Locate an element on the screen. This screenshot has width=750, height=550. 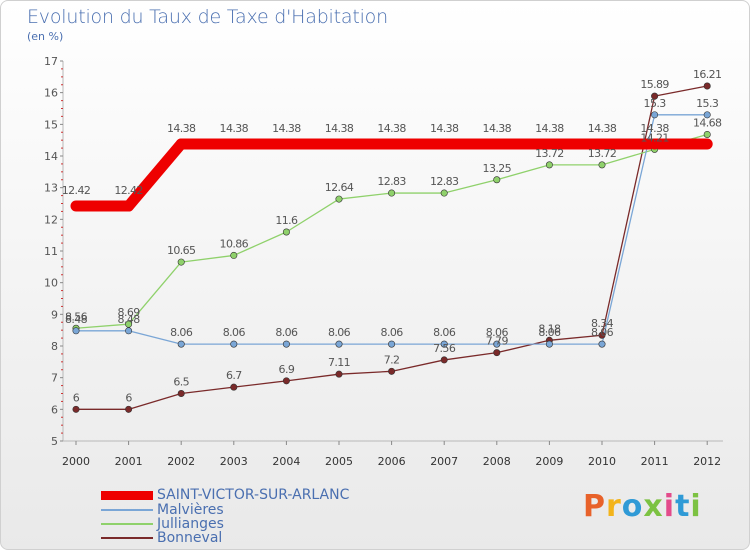
legend-label-bonneval: Bonneval is located at coordinates (190, 538).